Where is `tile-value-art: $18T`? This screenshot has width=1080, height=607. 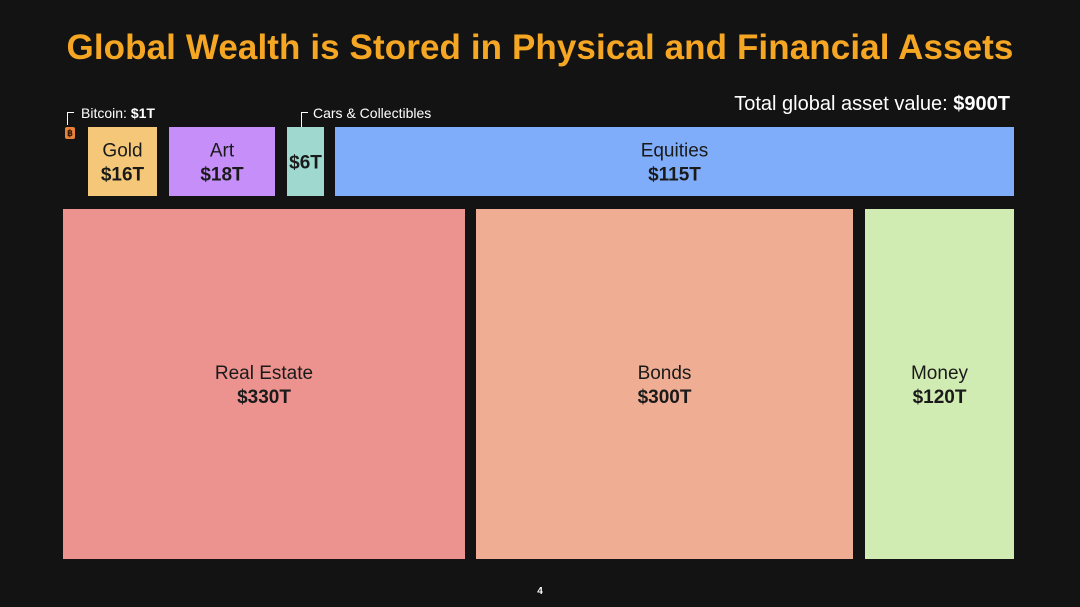
tile-value-art: $18T is located at coordinates (222, 175).